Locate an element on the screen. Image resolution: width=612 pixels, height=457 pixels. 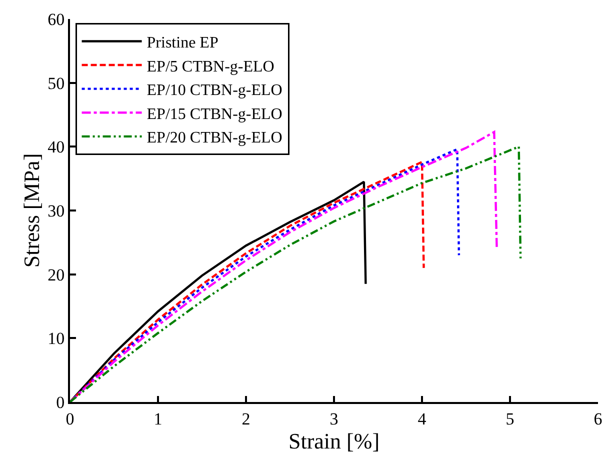
y-tick-label: 40 is located at coordinates (56, 147).